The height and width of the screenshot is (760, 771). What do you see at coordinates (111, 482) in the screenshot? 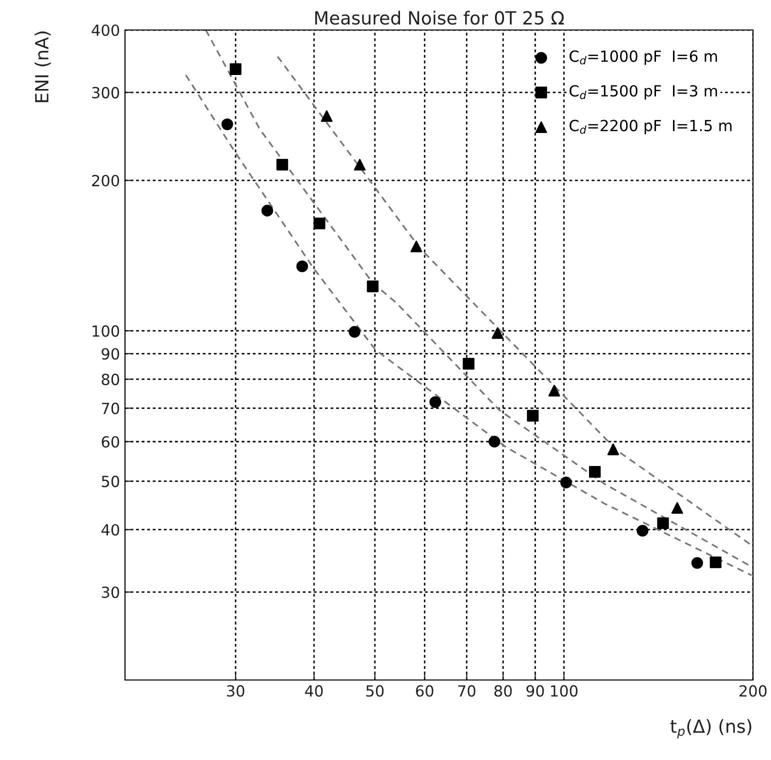
I see `y-tick-label: 50` at bounding box center [111, 482].